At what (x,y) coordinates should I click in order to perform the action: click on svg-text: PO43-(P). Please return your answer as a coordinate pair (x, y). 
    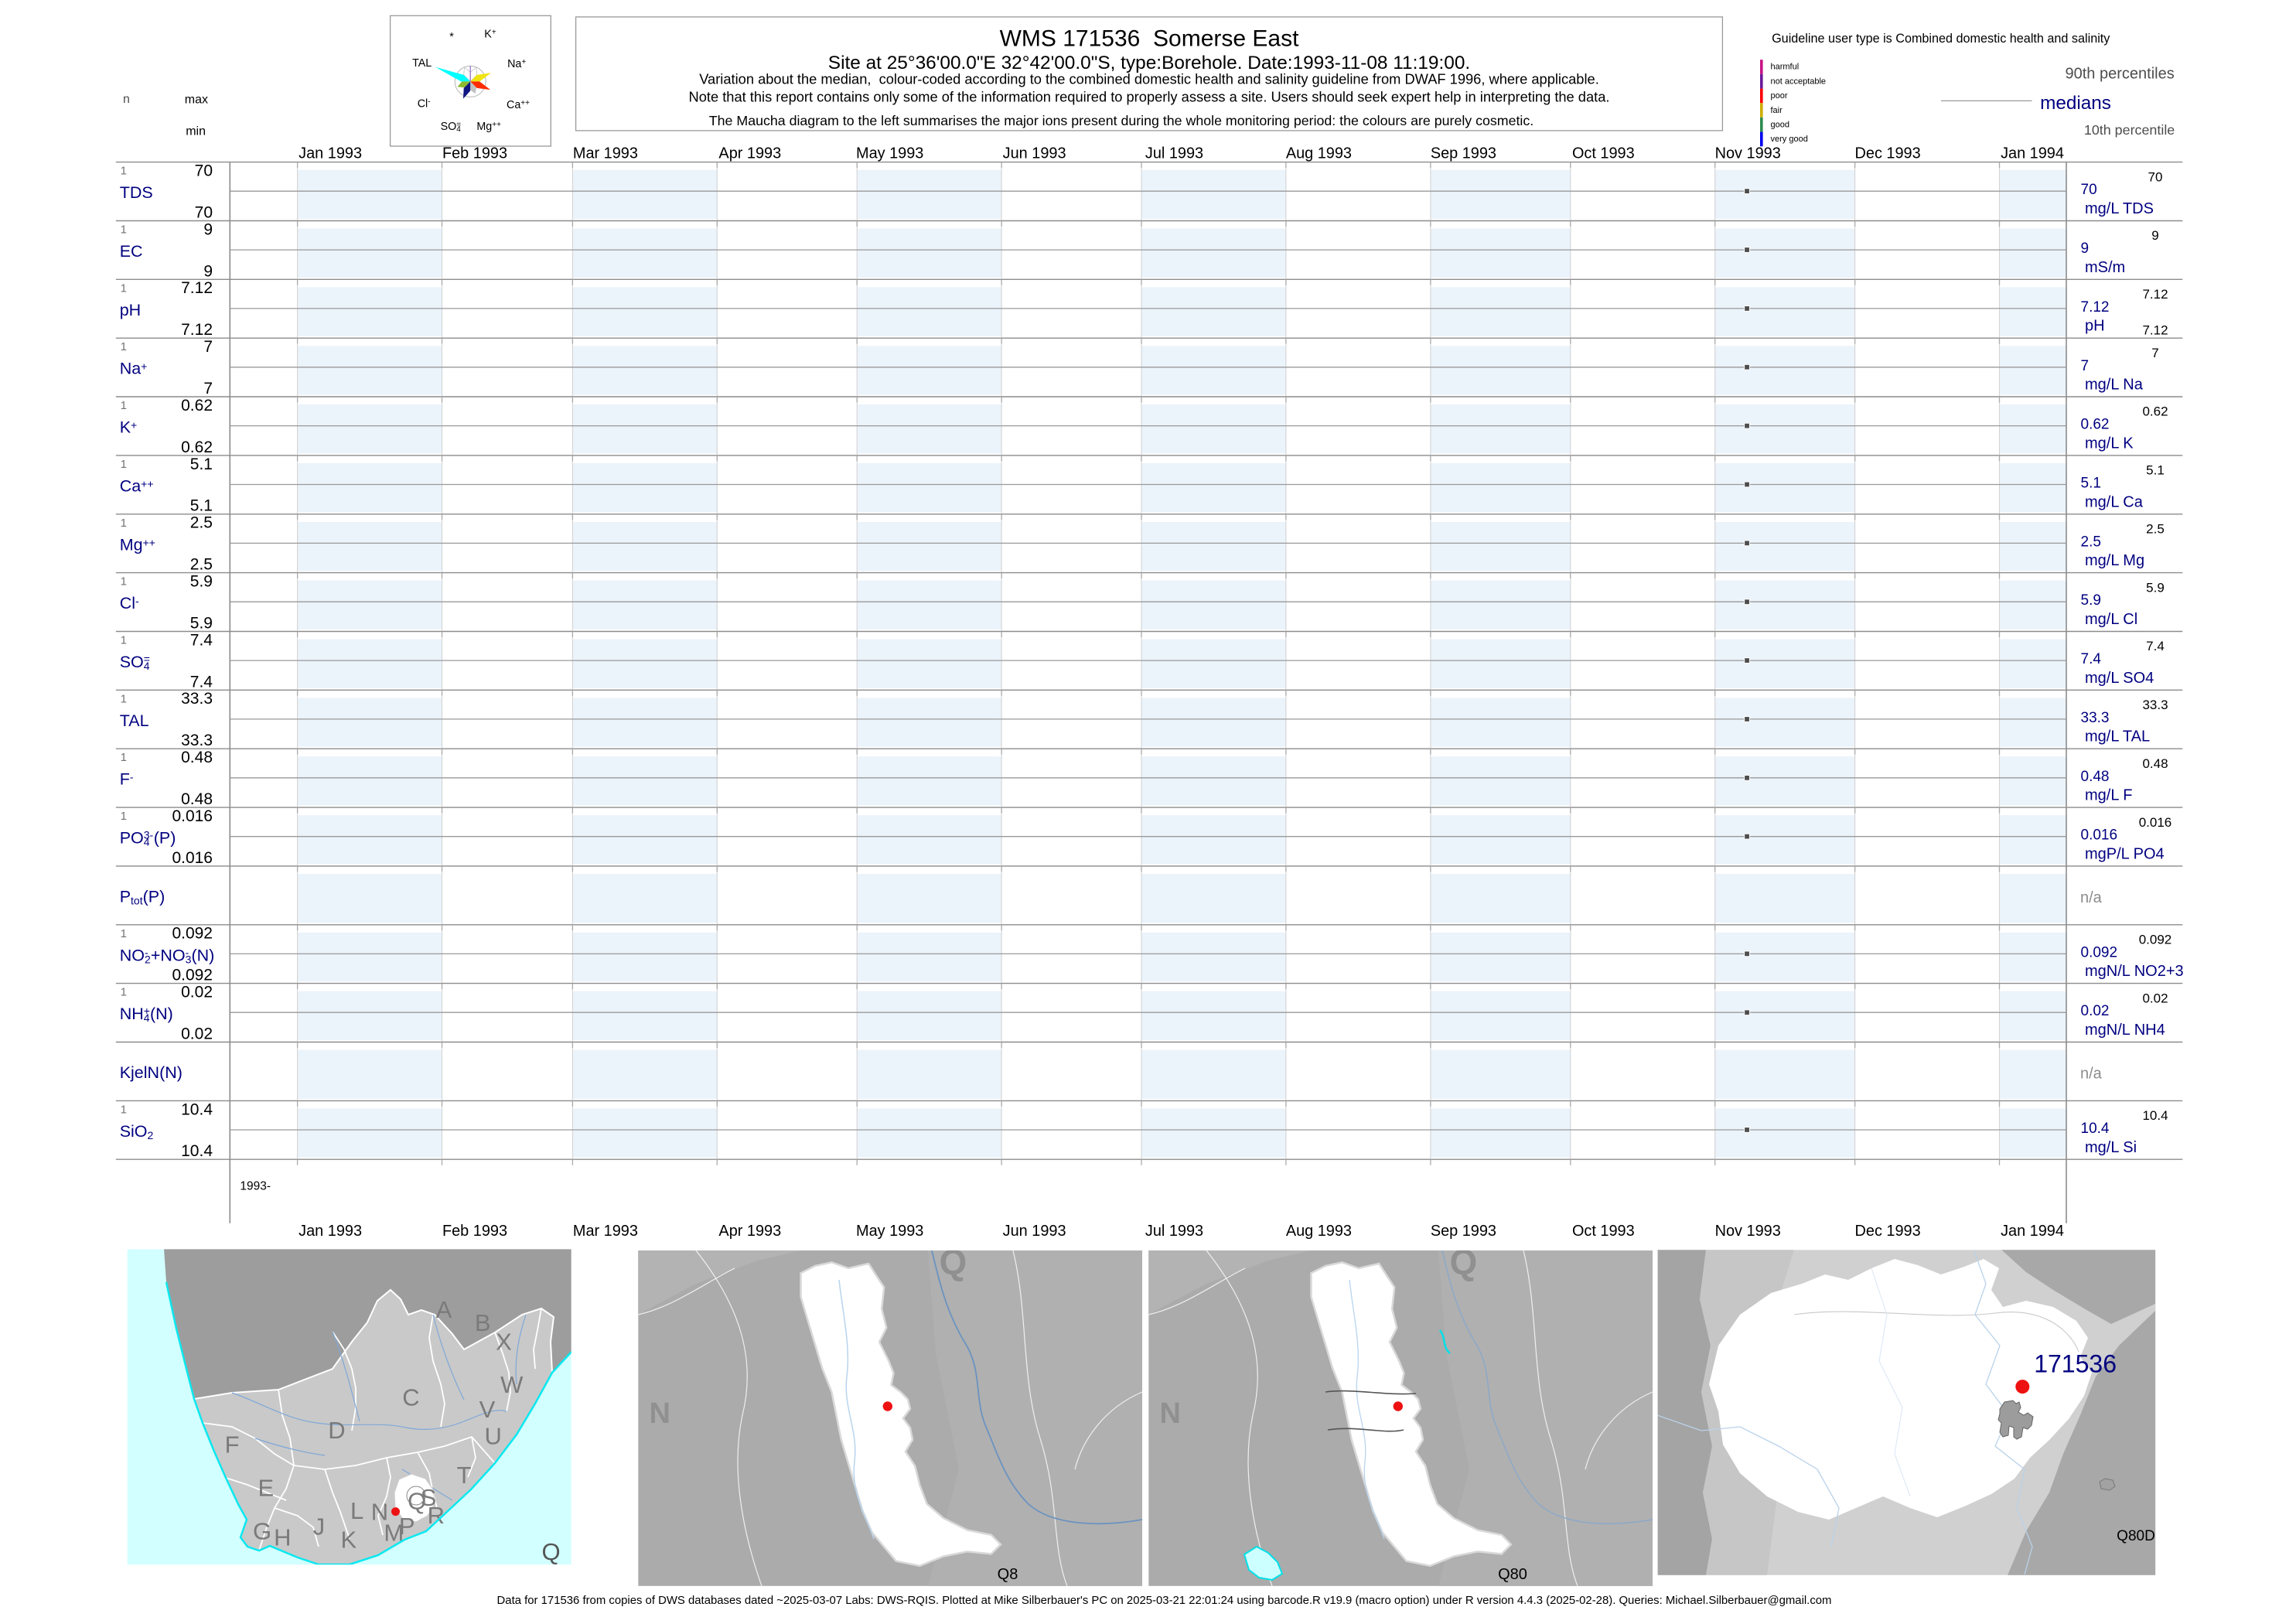
    Looking at the image, I should click on (148, 839).